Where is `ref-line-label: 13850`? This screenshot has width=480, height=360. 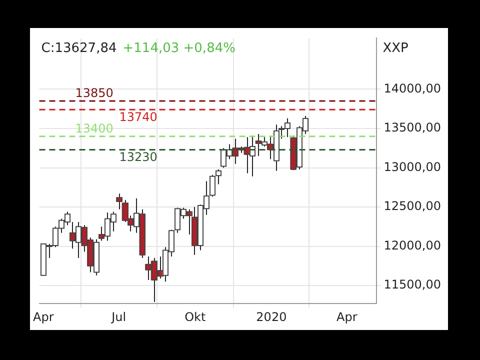 ref-line-label: 13850 is located at coordinates (94, 93).